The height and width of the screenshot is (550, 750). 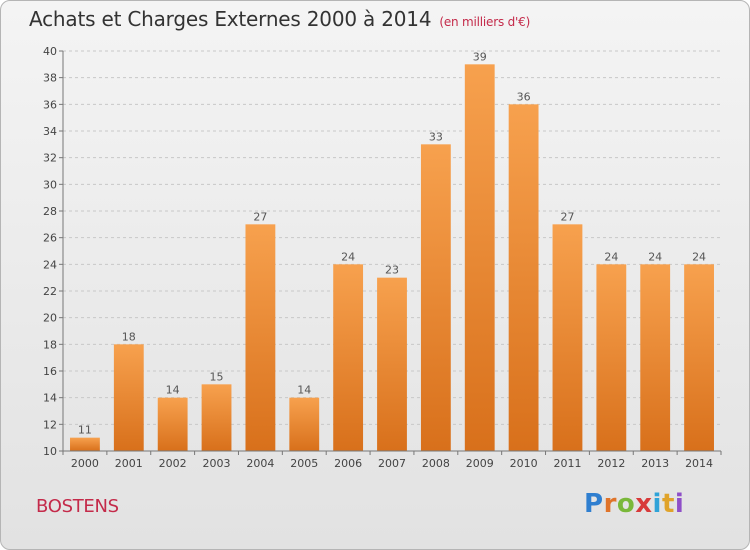 What do you see at coordinates (129, 336) in the screenshot?
I see `data-label-2001: 18` at bounding box center [129, 336].